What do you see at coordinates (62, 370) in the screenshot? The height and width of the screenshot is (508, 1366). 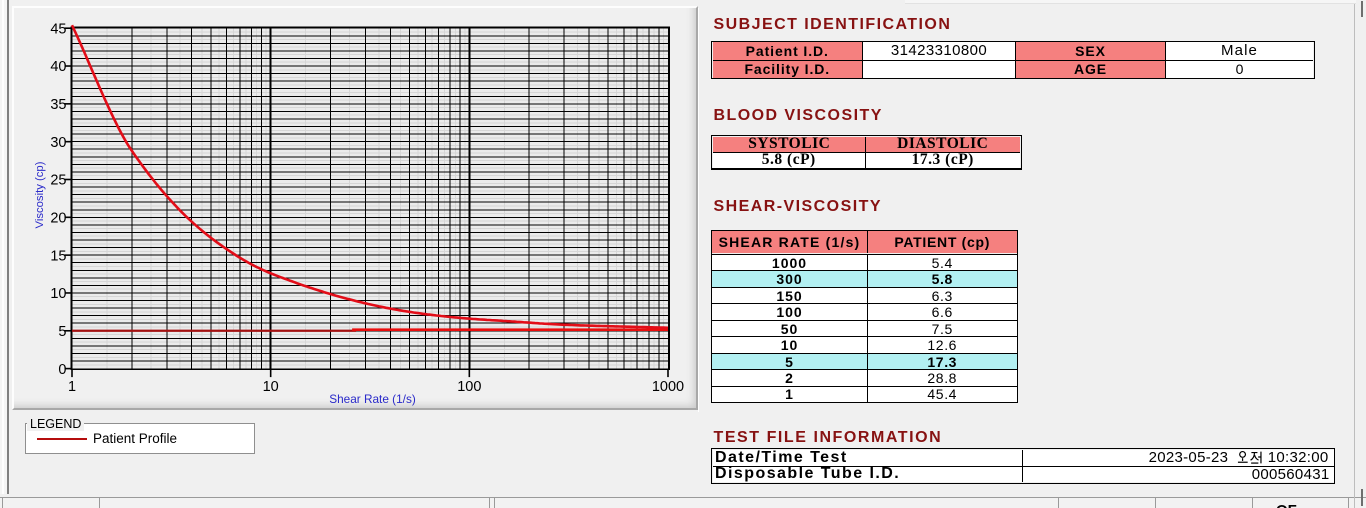 I see `svg-text: 0` at bounding box center [62, 370].